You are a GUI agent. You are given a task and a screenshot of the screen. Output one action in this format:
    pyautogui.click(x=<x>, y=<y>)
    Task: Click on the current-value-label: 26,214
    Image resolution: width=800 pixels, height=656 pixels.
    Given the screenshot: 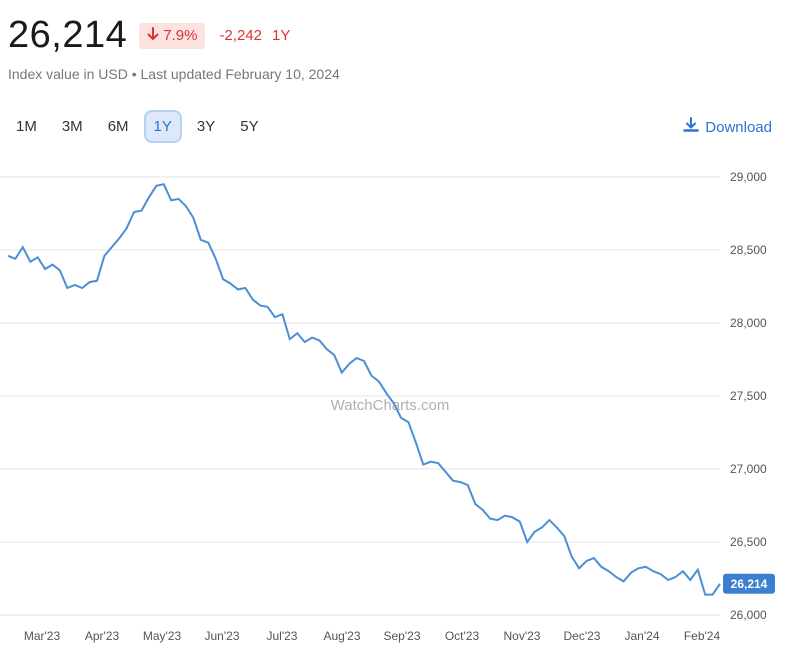 What is the action you would take?
    pyautogui.click(x=749, y=584)
    